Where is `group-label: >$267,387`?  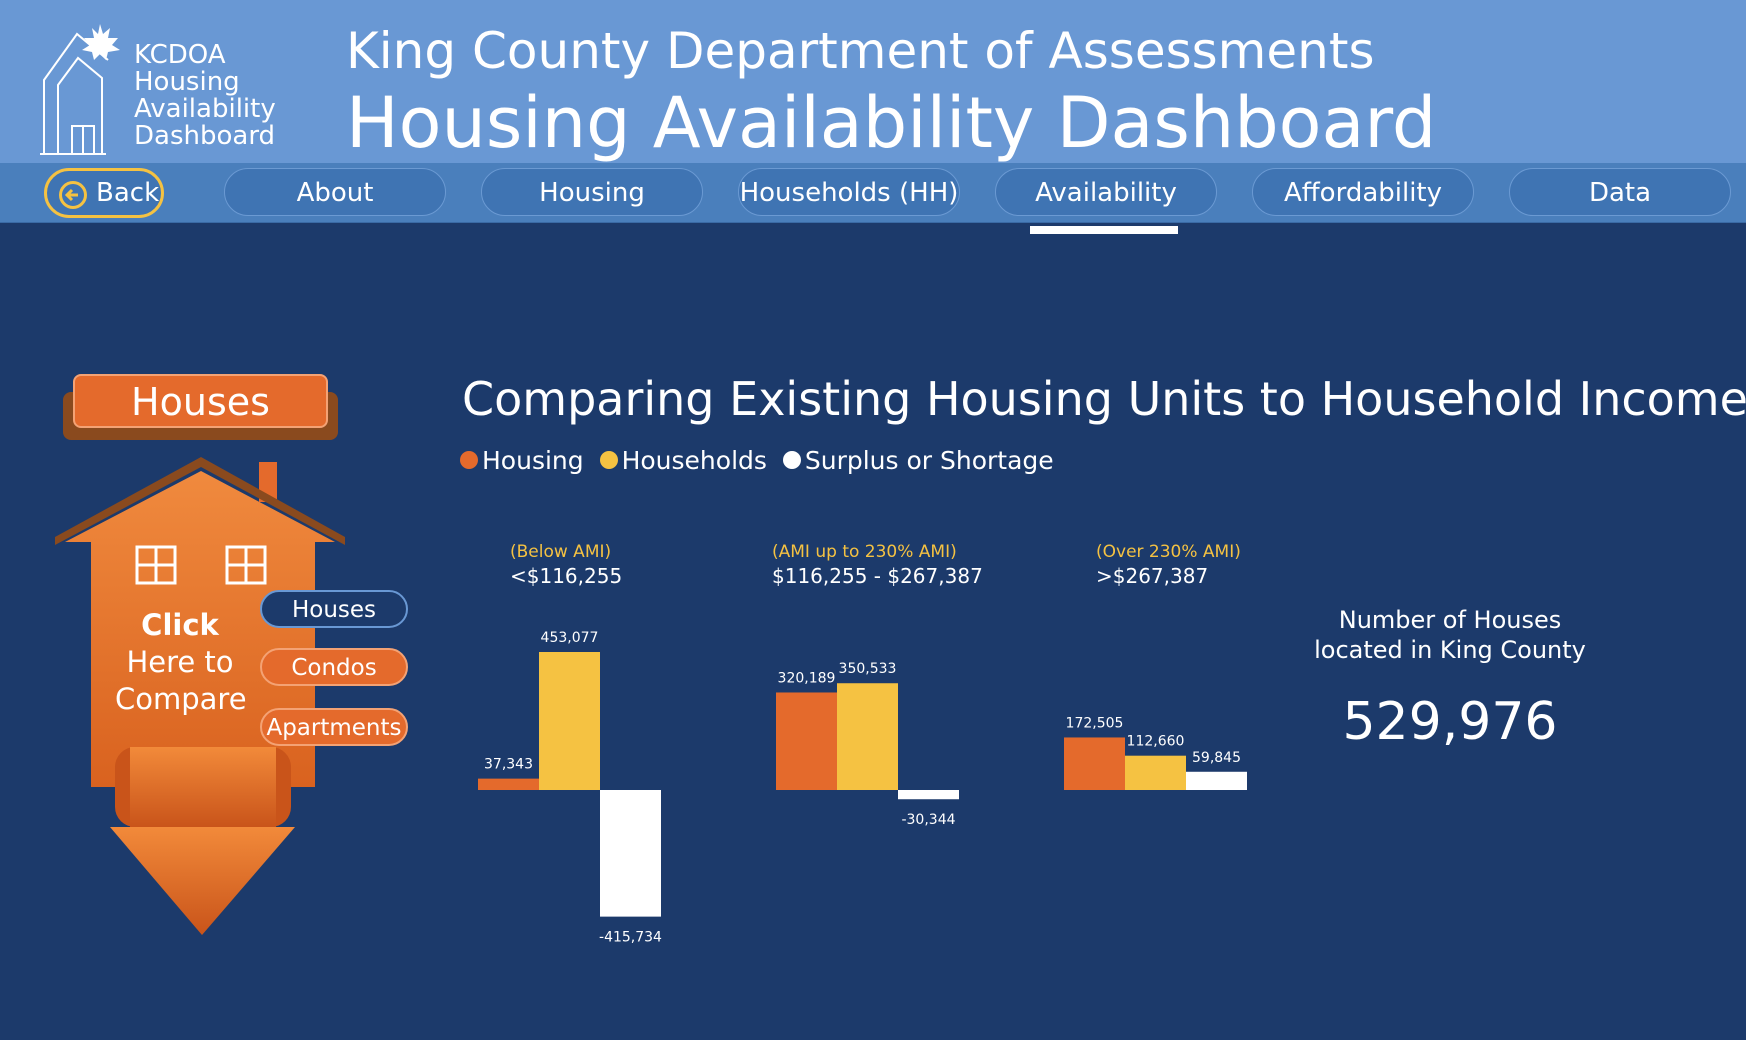
group-label: >$267,387 is located at coordinates (1152, 576).